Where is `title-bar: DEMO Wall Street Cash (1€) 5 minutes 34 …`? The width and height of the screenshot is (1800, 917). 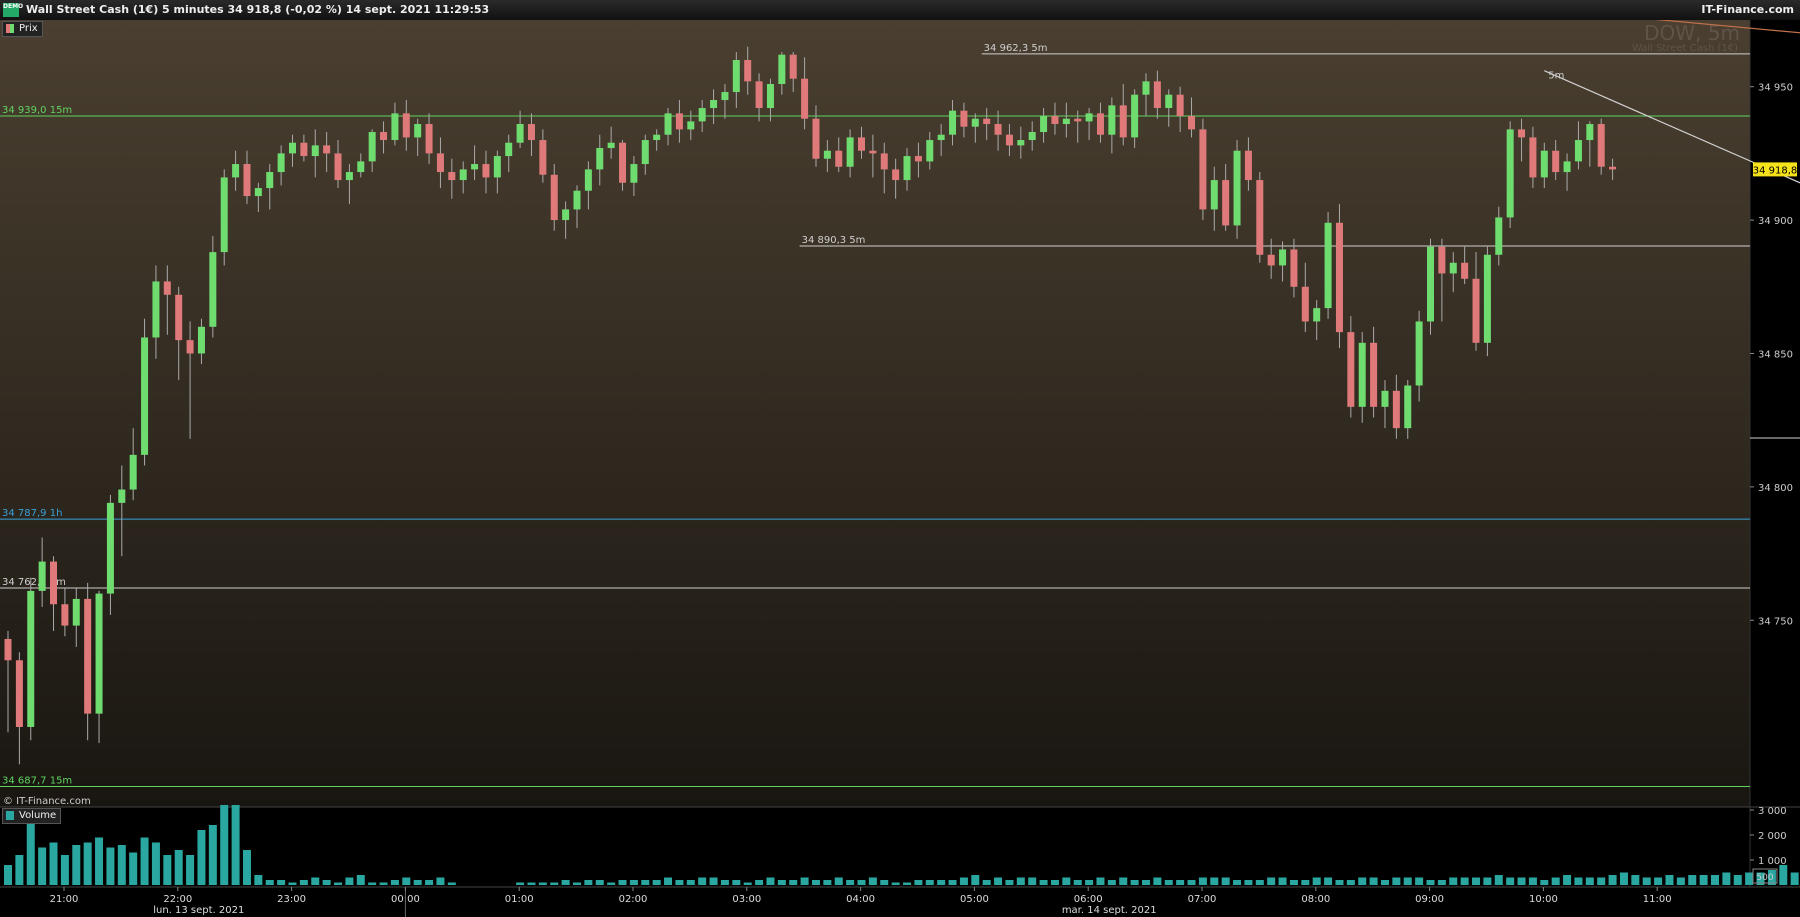
title-bar: DEMO Wall Street Cash (1€) 5 minutes 34 … is located at coordinates (900, 10).